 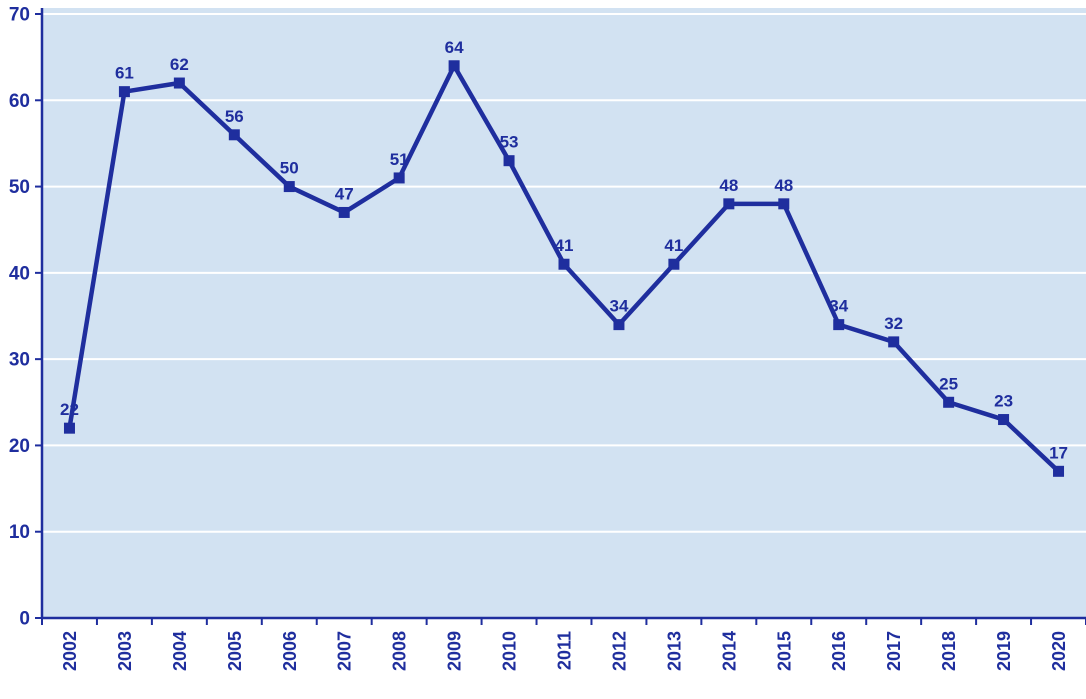 I want to click on x-axis-label: 2003, so click(x=125, y=651).